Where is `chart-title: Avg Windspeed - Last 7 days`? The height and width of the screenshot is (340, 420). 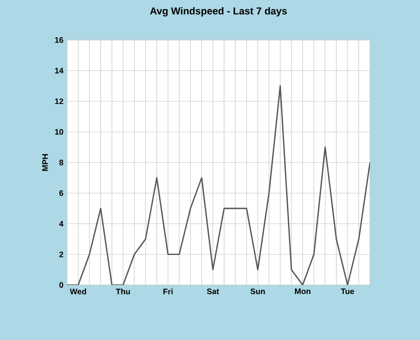 chart-title: Avg Windspeed - Last 7 days is located at coordinates (218, 11).